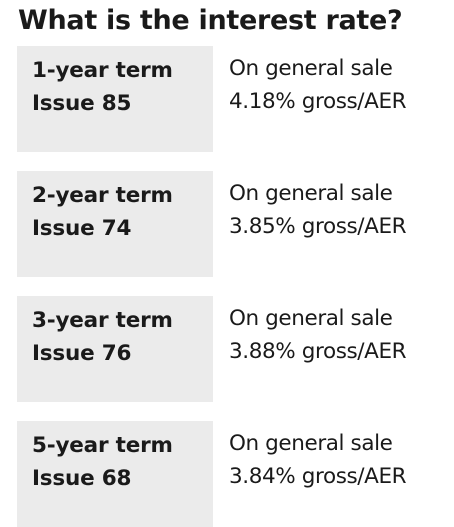  What do you see at coordinates (318, 457) in the screenshot?
I see `rate-info: On general sale 3.84% gross/AER` at bounding box center [318, 457].